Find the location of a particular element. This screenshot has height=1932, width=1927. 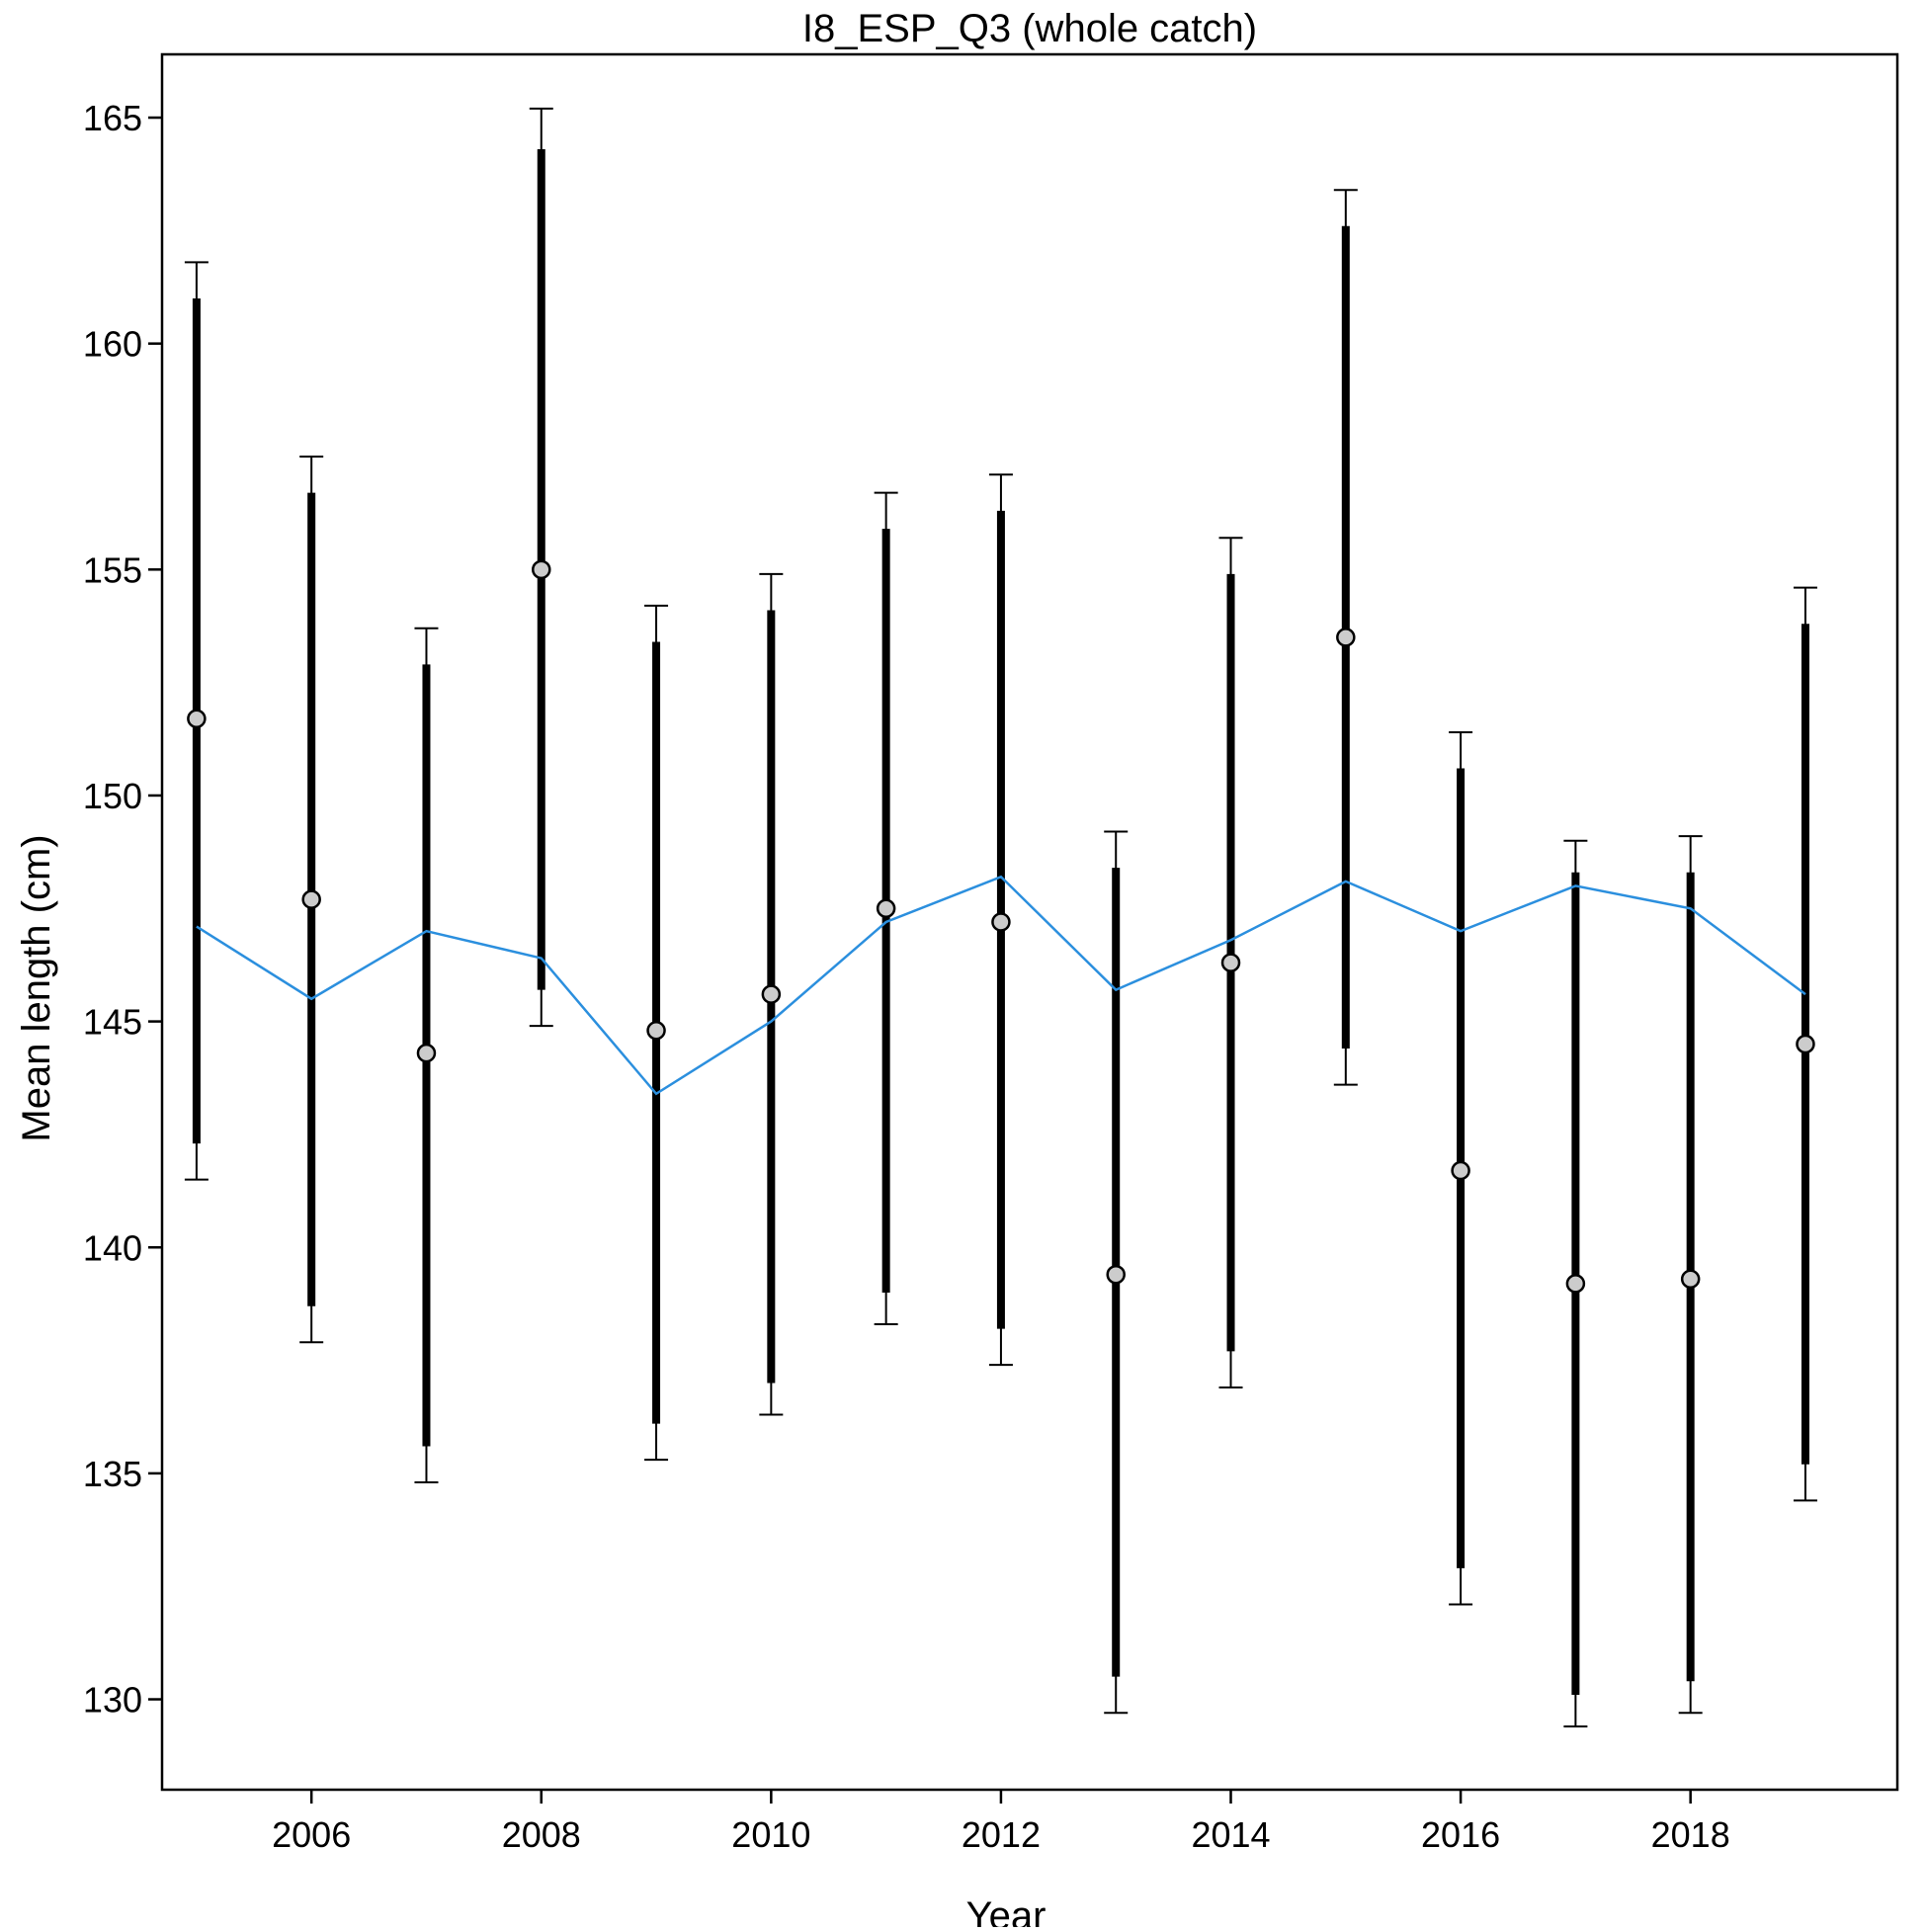

y-tick-label: 130 is located at coordinates (112, 1700).